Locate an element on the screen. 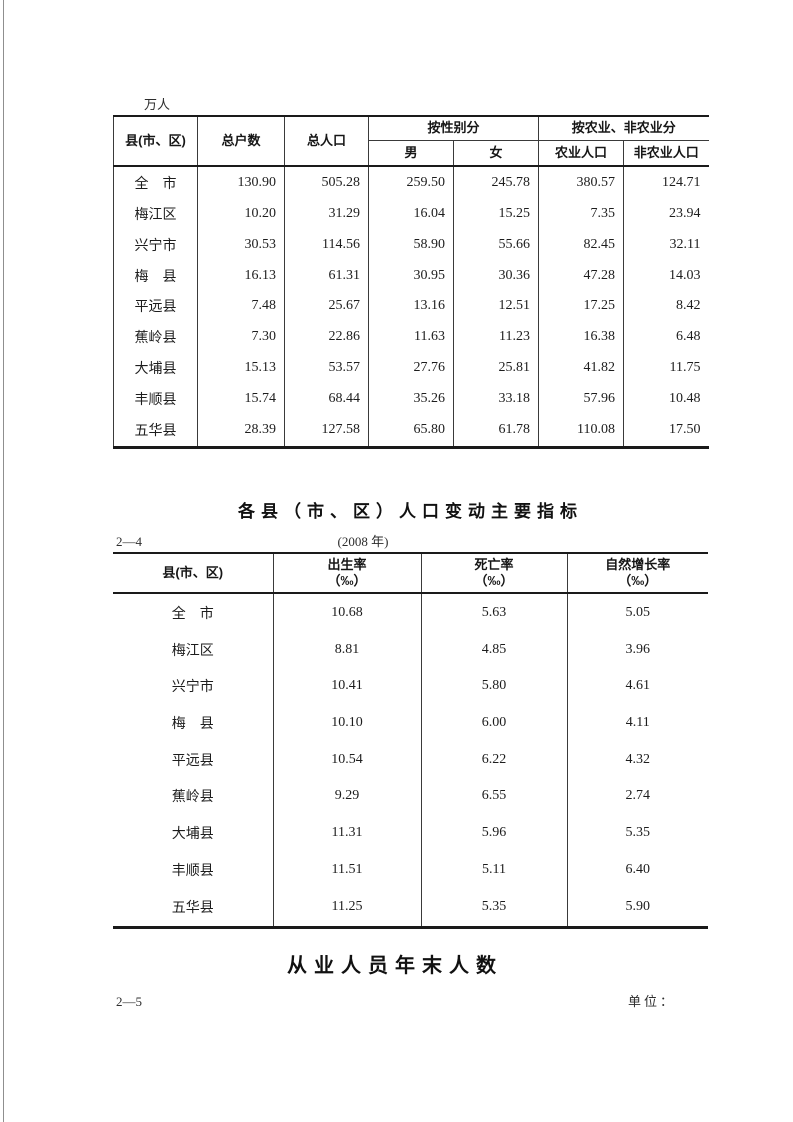 This screenshot has height=1122, width=793. section-title-employment: 从业人员年末人数 is located at coordinates (395, 966).